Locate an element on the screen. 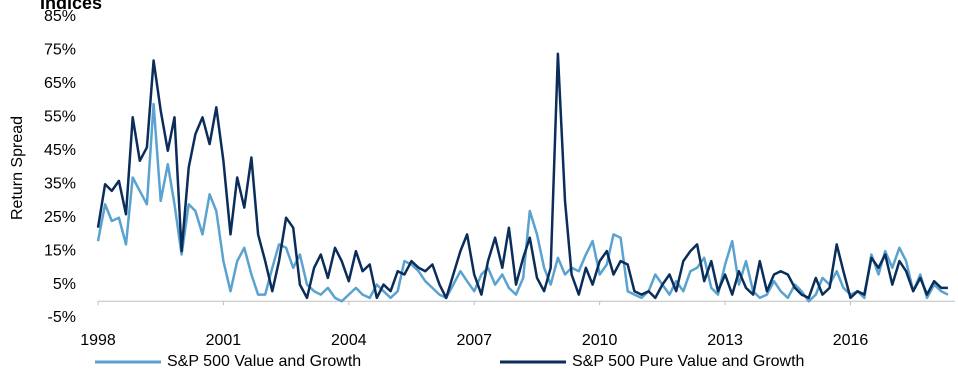 This screenshot has height=374, width=958. chart-title: Indices is located at coordinates (71, 6).